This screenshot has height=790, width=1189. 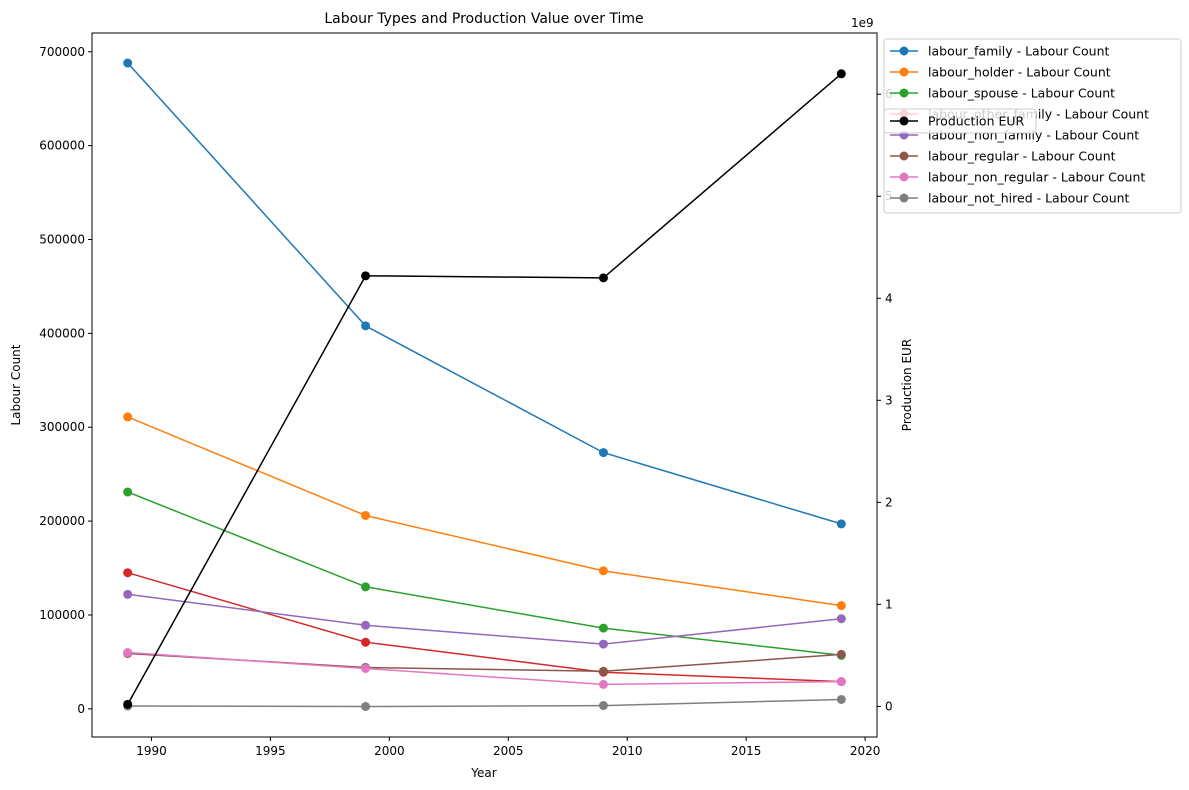 What do you see at coordinates (889, 706) in the screenshot?
I see `y-right-tick-label: 0` at bounding box center [889, 706].